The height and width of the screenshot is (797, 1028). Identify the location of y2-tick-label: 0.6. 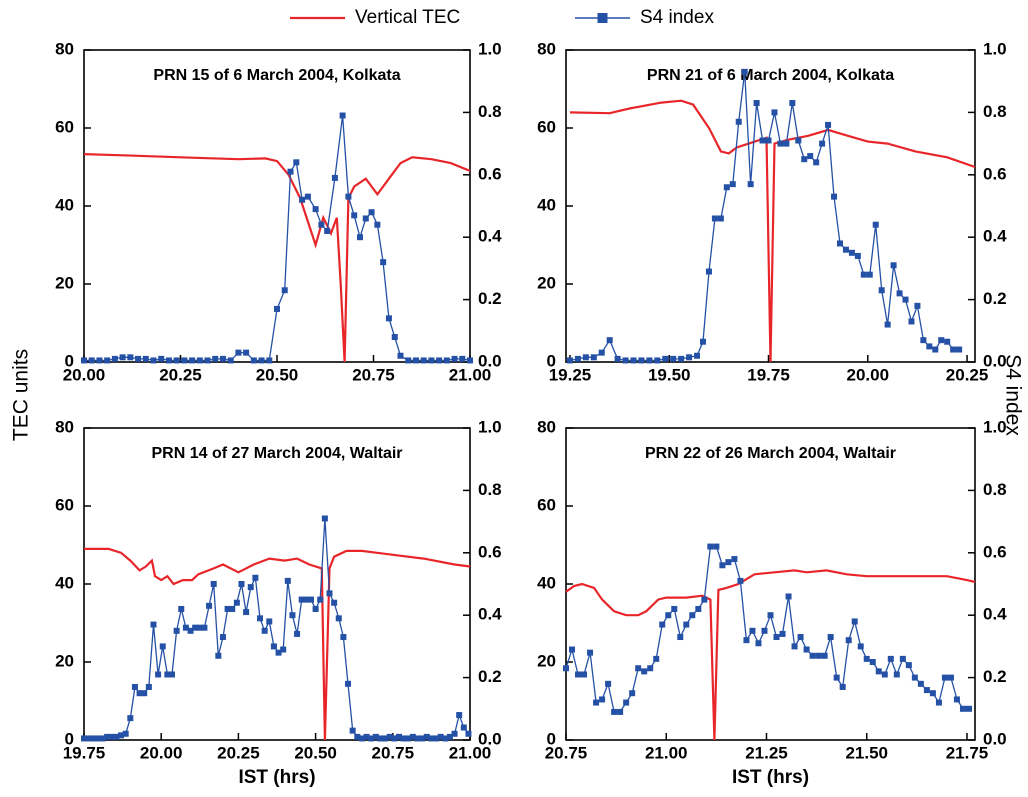
(995, 173).